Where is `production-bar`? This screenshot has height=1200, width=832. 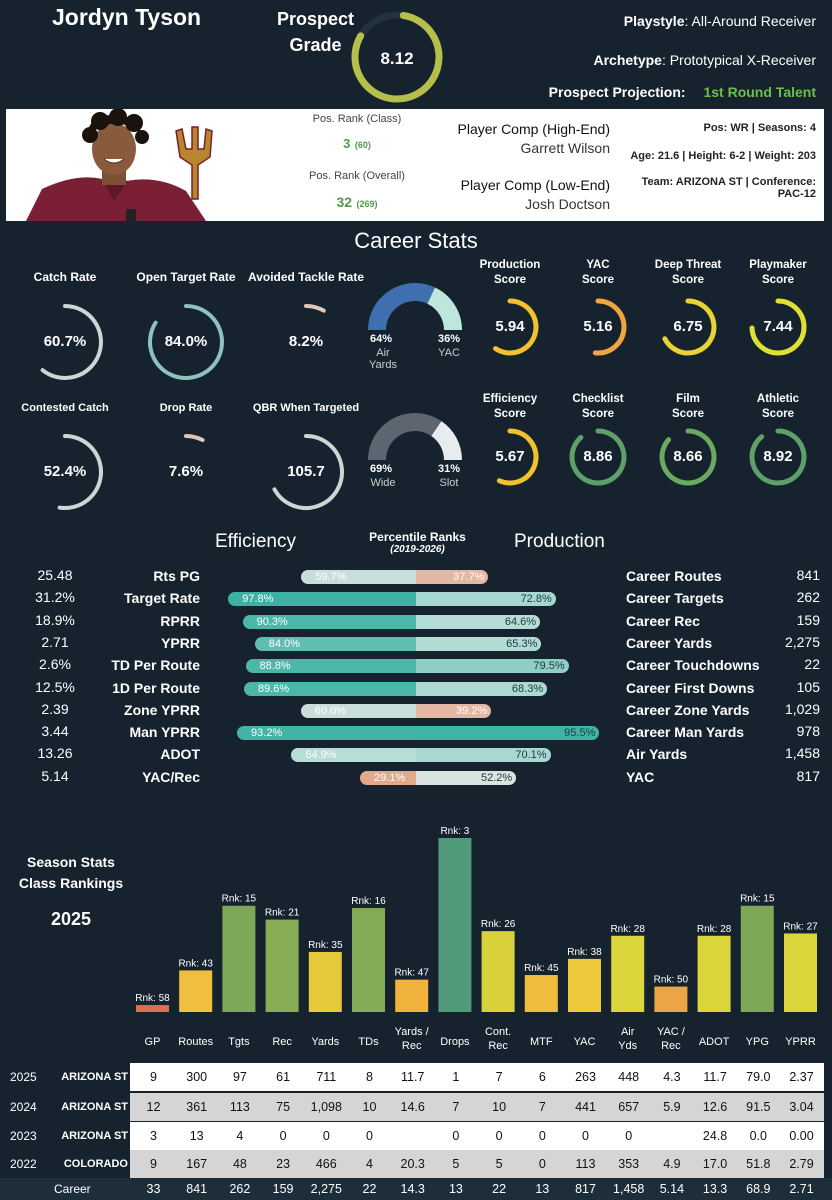
production-bar is located at coordinates (454, 710).